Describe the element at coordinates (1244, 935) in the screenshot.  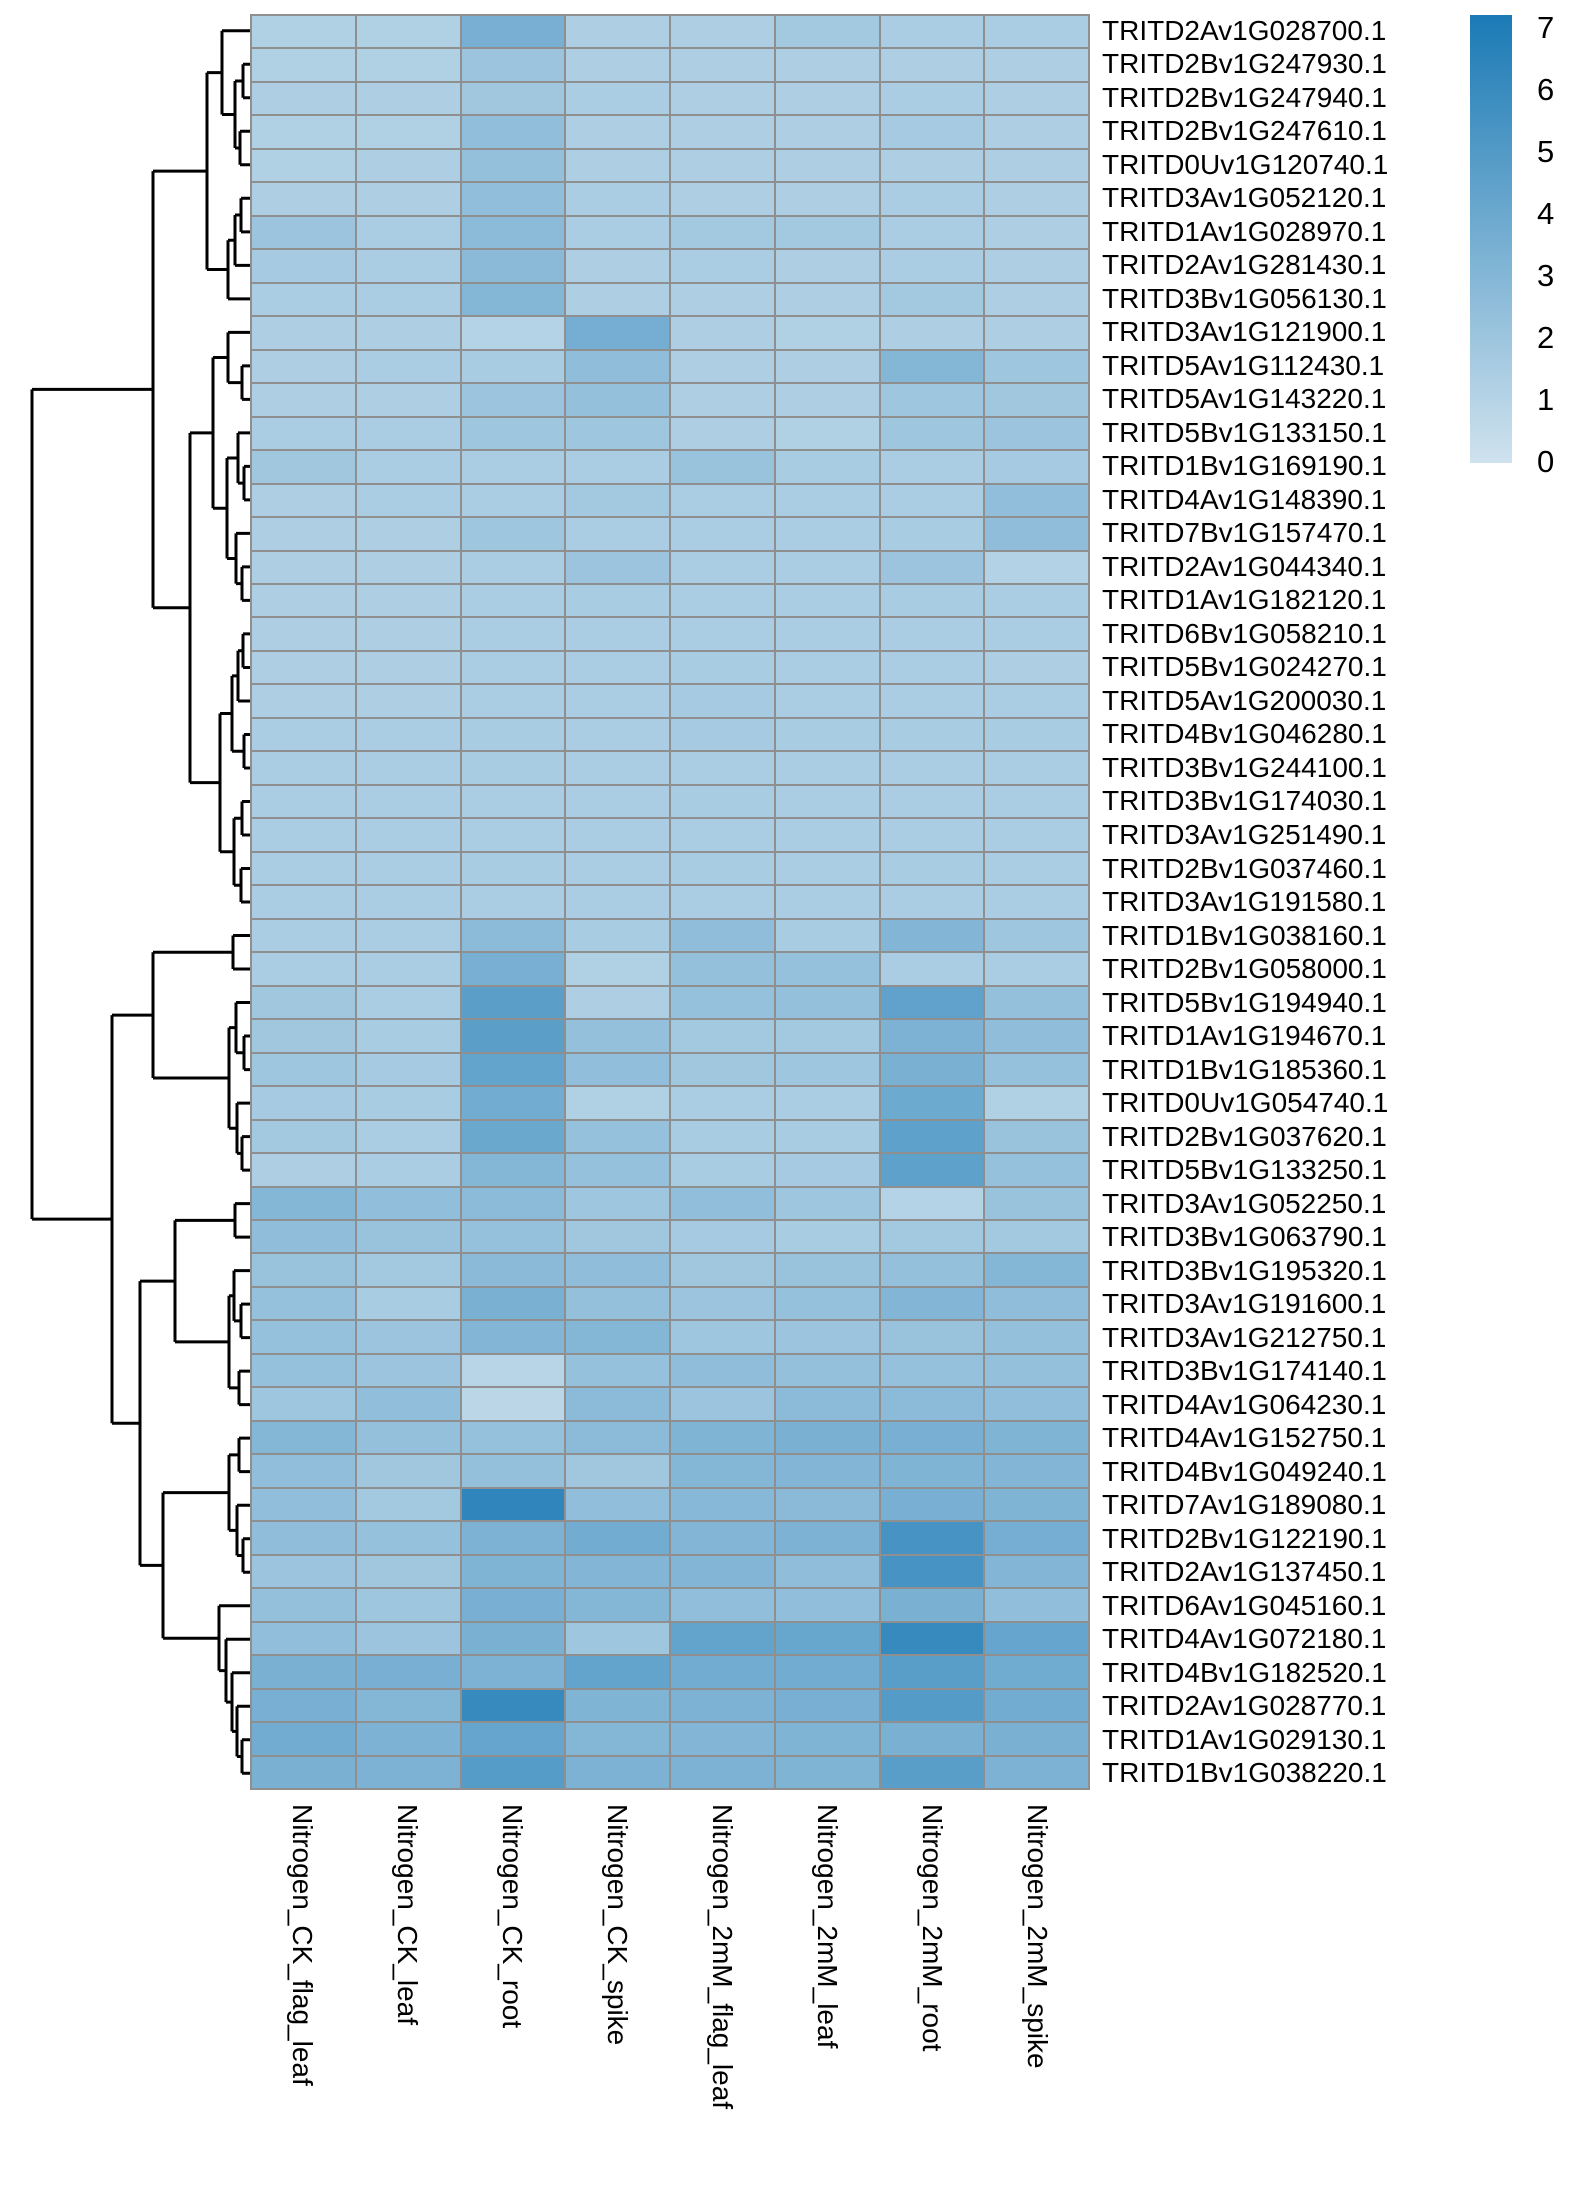
I see `row-label: TRITD1Bv1G038160.1` at that location.